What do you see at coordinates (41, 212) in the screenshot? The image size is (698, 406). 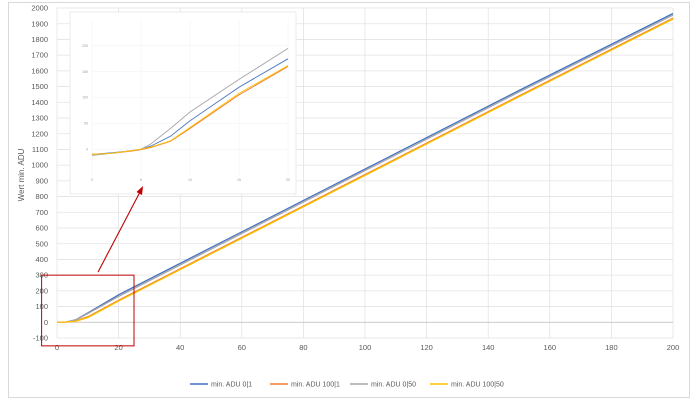 I see `y-tick-label: 700` at bounding box center [41, 212].